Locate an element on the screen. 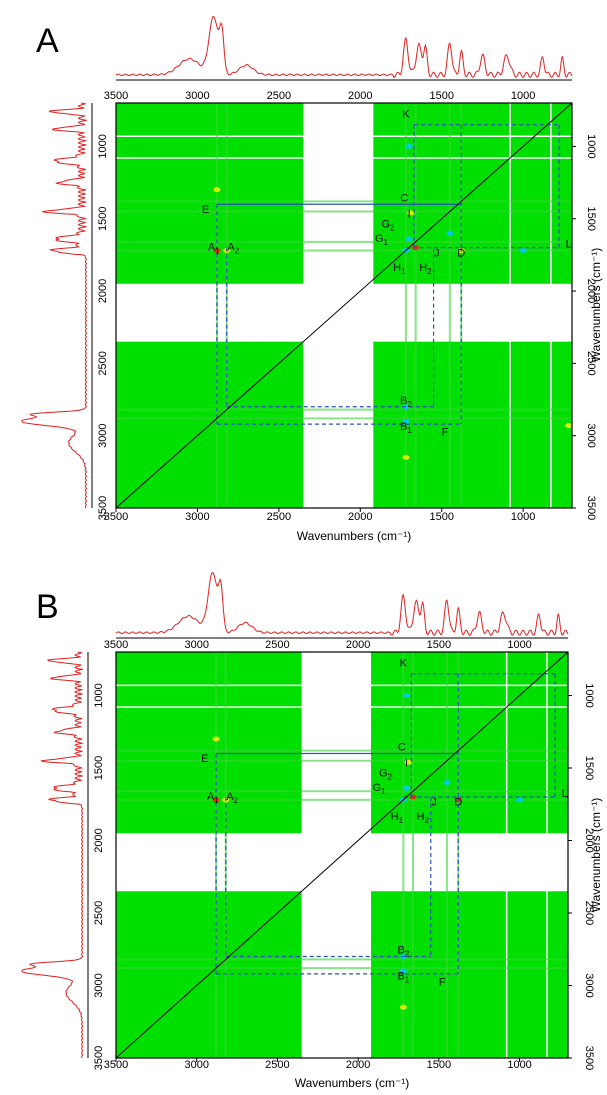  right-tick-label: 3500 is located at coordinates (591, 508).